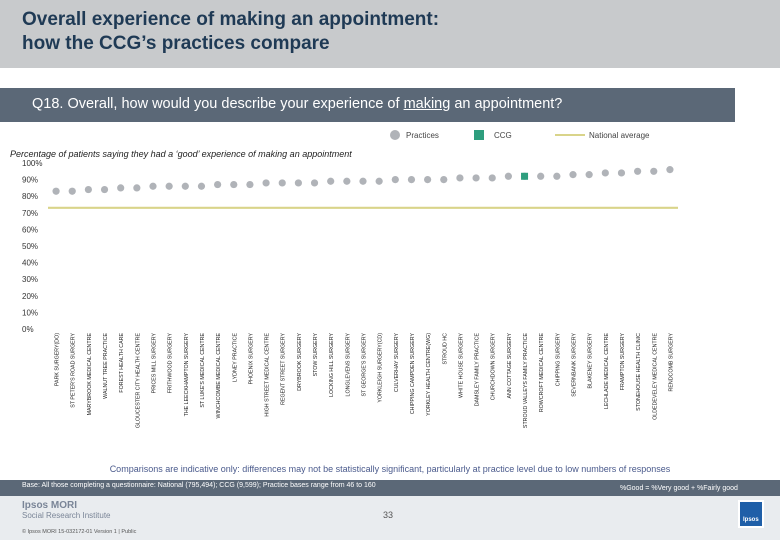 The image size is (780, 540). I want to click on y-tick-label: 60%, so click(30, 229).